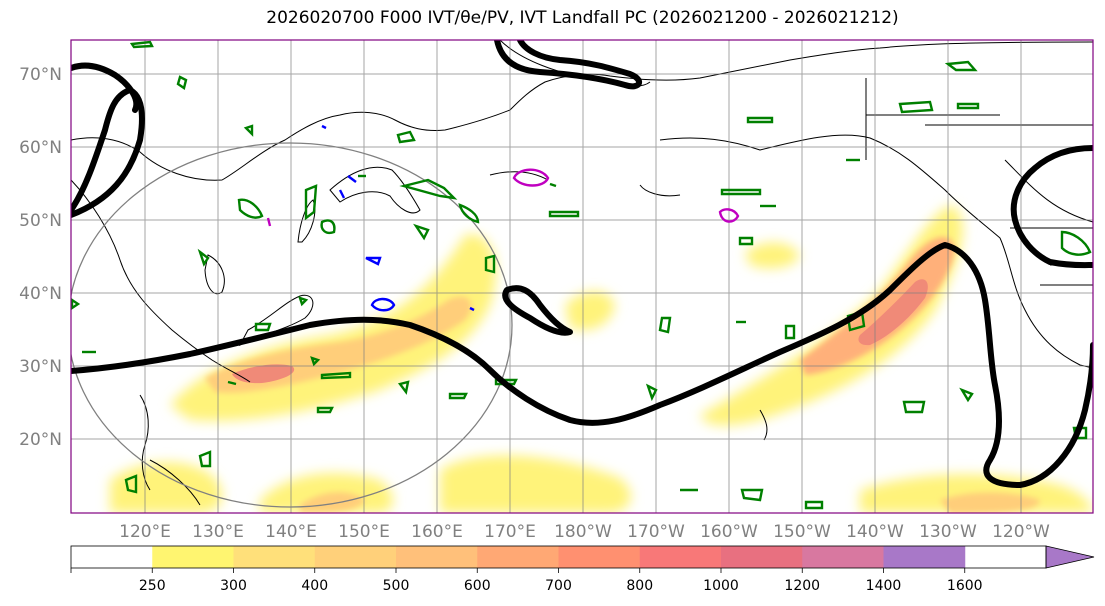 The height and width of the screenshot is (606, 1105). Describe the element at coordinates (721, 586) in the screenshot. I see `colorbar-tick-label: 1000` at that location.